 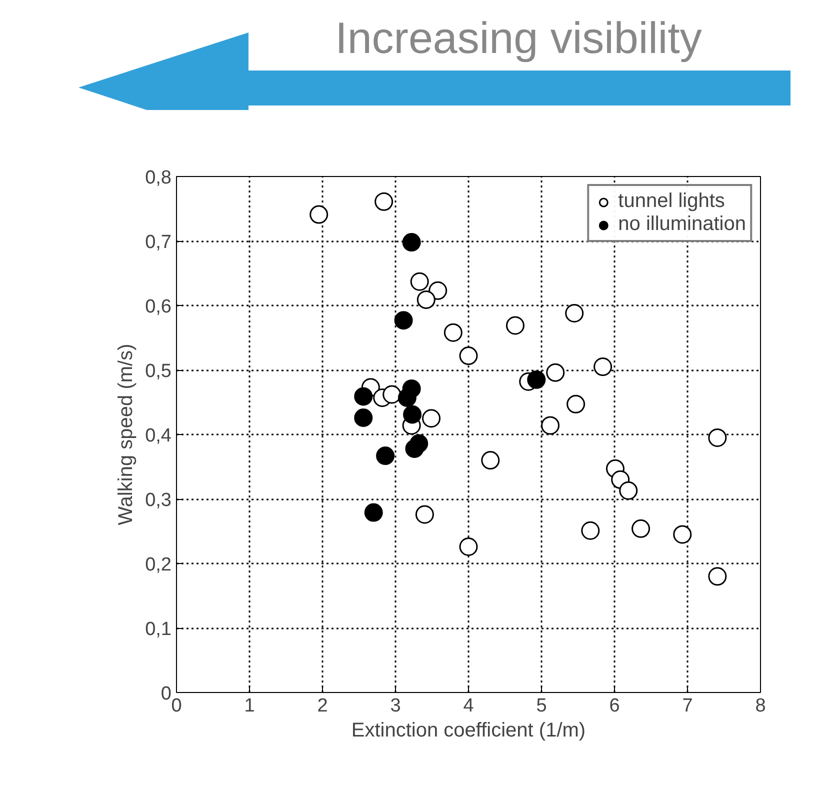 I want to click on y-tick-label: 0,3, so click(x=158, y=500).